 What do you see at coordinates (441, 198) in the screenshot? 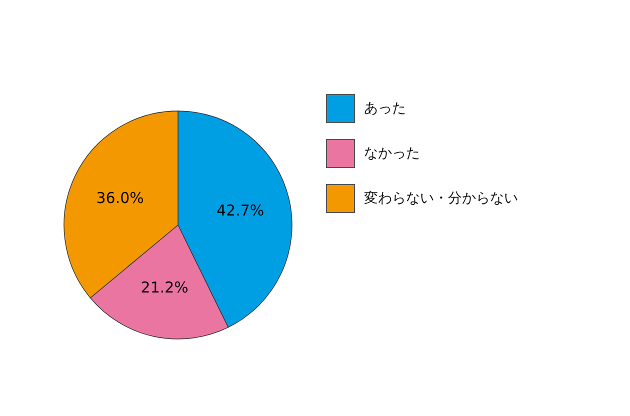
I see `legend-label: 変わらない・分からない` at bounding box center [441, 198].